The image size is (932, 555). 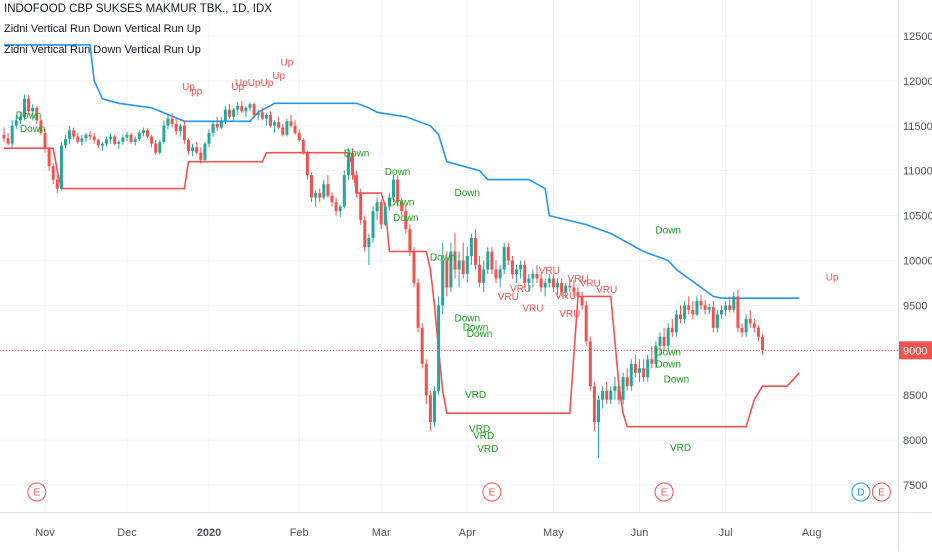 What do you see at coordinates (102, 50) in the screenshot?
I see `indicator-legend-2: Zidni Vertical Run Down Vertical Run Up` at bounding box center [102, 50].